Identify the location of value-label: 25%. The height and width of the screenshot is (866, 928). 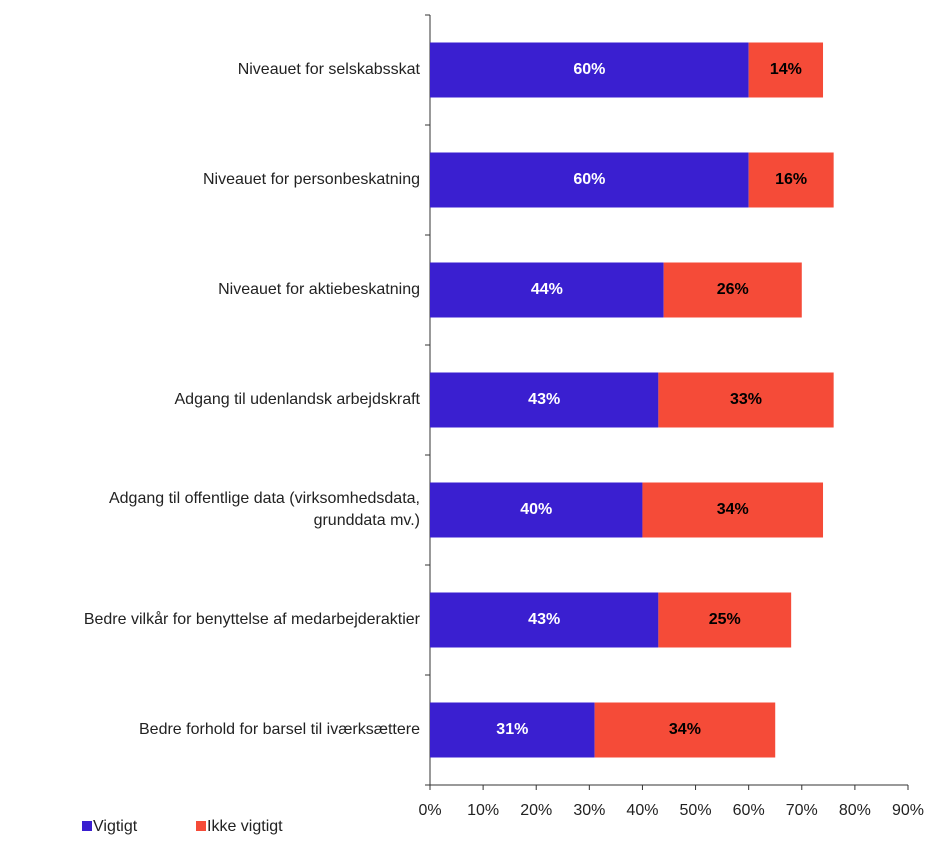
(725, 619).